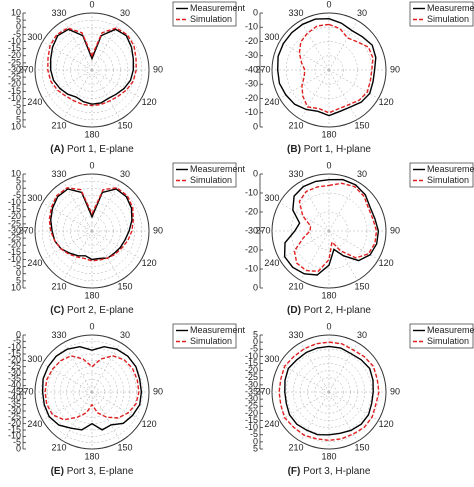 This screenshot has height=487, width=474. I want to click on radial-tick-label: 10, so click(16, 287).